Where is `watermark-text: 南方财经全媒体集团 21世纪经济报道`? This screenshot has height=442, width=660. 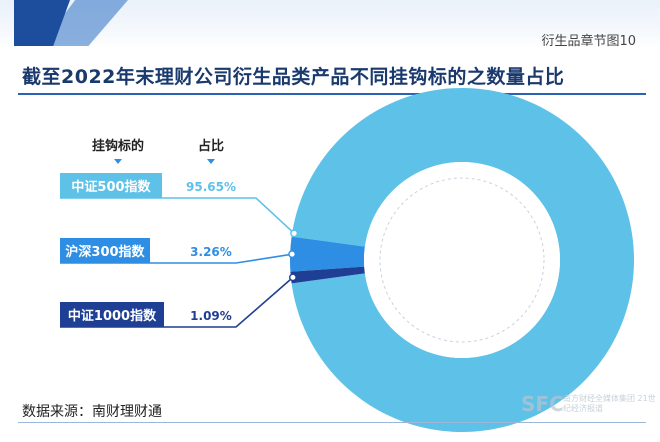 watermark-text: 南方财经全媒体集团 21世纪经济报道 is located at coordinates (609, 403).